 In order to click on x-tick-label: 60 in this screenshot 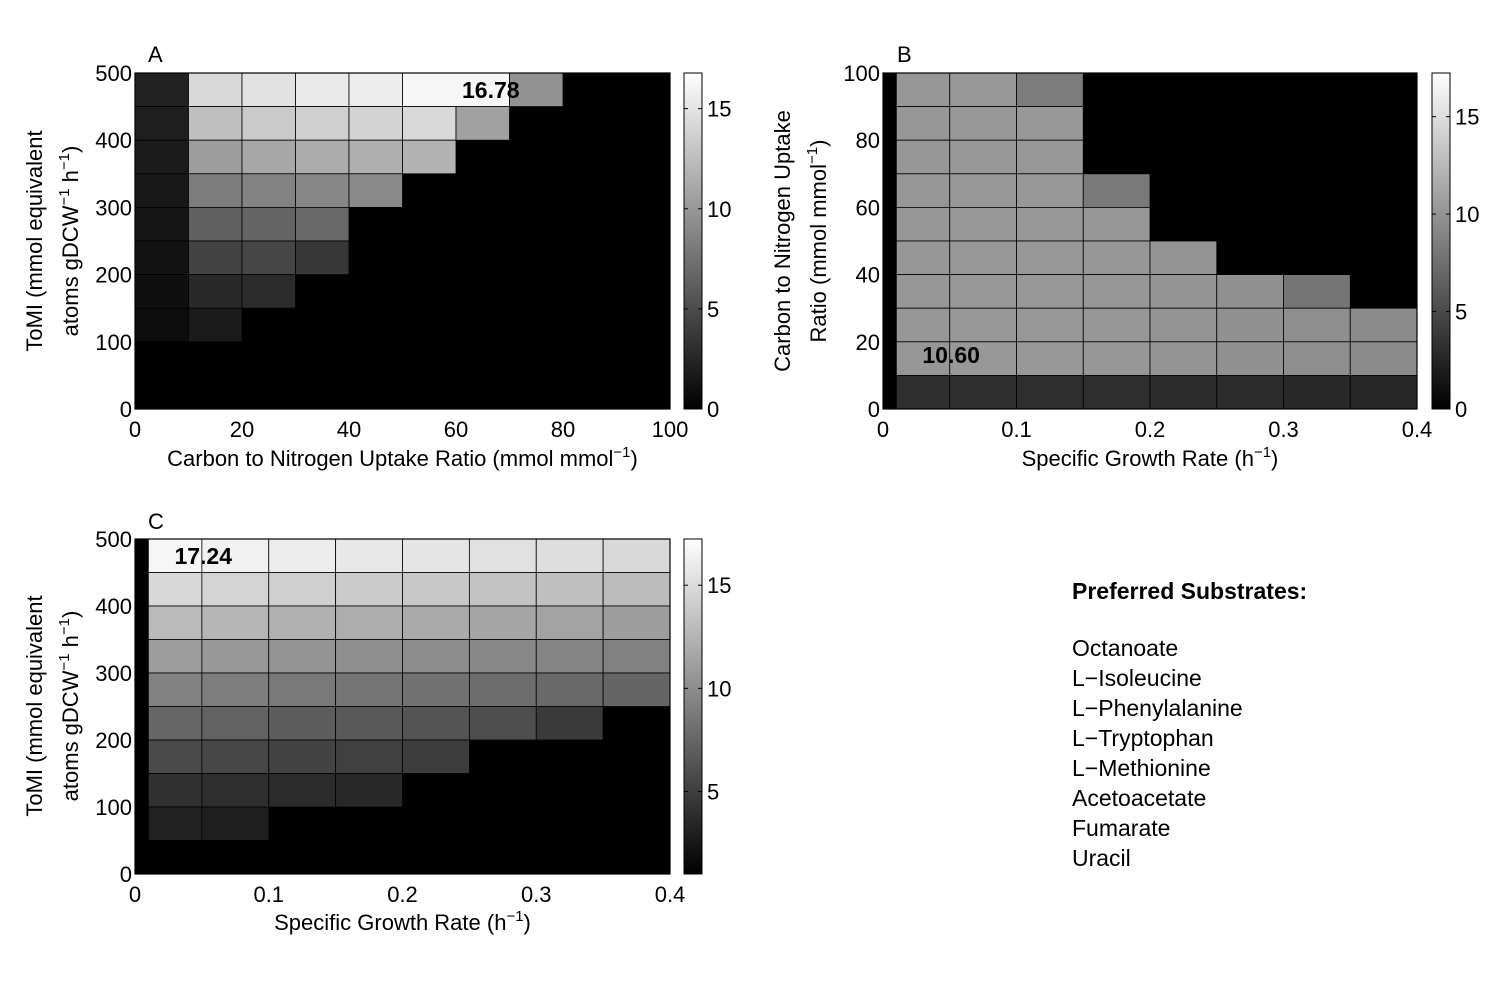, I will do `click(456, 429)`.